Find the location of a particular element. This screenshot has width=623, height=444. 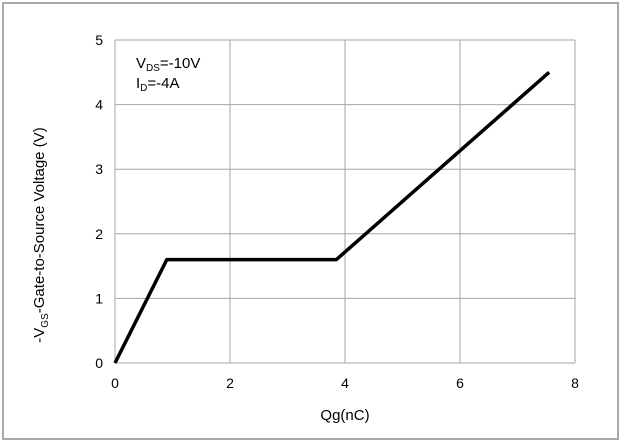

y-axis-title-suffix: -Gate-to-Source Voltage (V) is located at coordinates (39, 220).